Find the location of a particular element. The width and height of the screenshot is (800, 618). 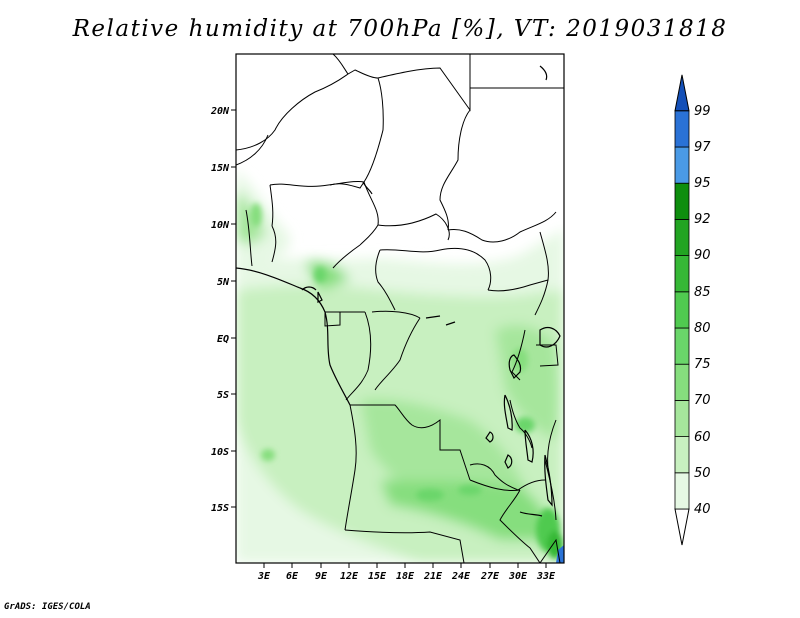

colorbar-label: 60 is located at coordinates (702, 437).